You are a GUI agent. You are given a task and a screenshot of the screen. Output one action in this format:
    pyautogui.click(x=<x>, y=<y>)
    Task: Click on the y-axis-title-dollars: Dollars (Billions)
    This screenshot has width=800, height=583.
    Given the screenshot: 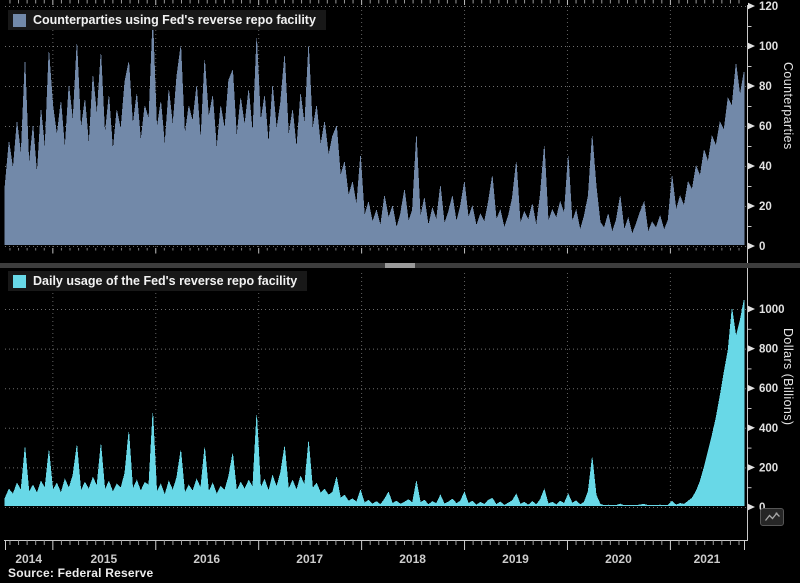 What is the action you would take?
    pyautogui.click(x=788, y=377)
    